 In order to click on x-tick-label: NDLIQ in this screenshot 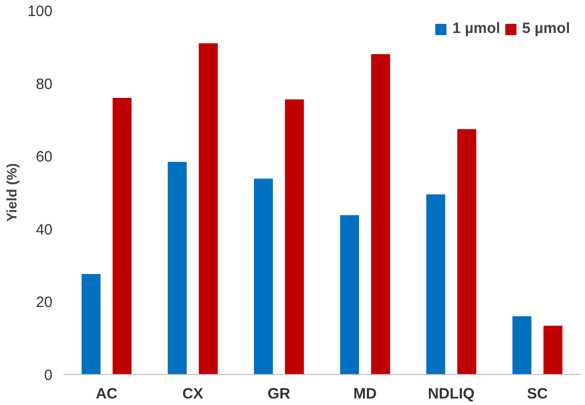, I will do `click(451, 394)`.